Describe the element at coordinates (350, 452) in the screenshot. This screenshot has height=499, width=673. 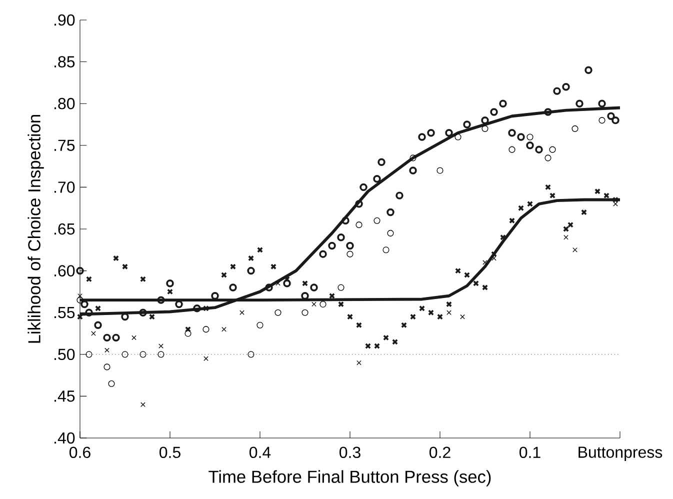
I see `x-tick-label: 0.3` at that location.